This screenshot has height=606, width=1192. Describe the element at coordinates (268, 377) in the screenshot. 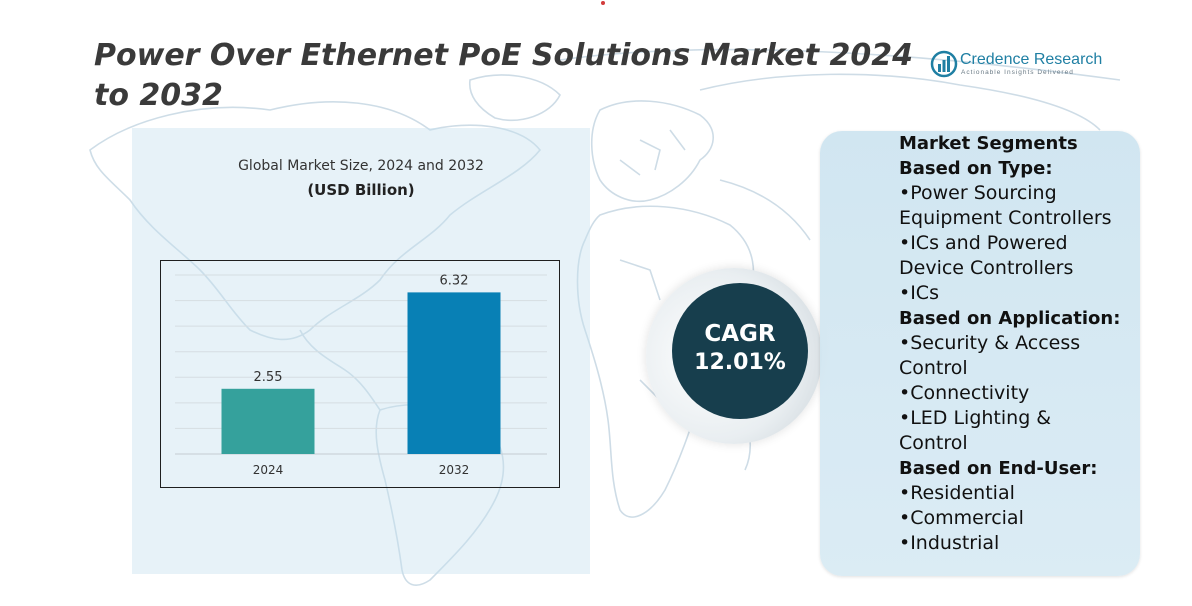

I see `data-label-2024: 2.55` at that location.